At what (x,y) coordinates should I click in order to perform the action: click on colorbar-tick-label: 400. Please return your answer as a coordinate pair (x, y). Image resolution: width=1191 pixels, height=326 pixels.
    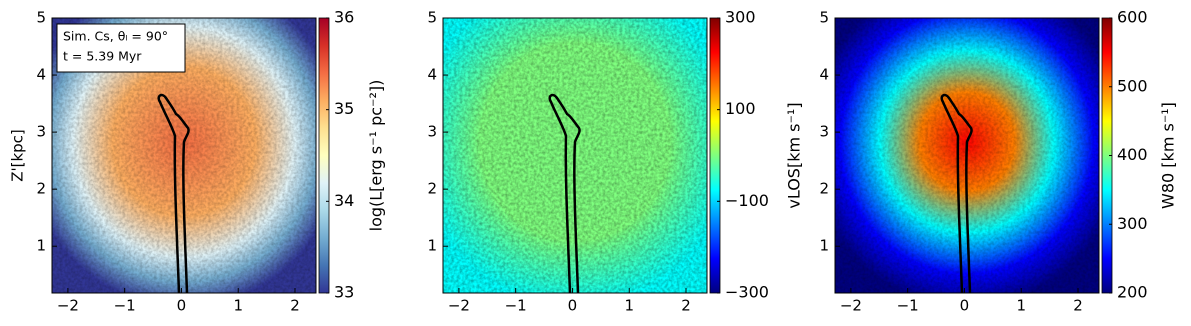
    Looking at the image, I should click on (1132, 154).